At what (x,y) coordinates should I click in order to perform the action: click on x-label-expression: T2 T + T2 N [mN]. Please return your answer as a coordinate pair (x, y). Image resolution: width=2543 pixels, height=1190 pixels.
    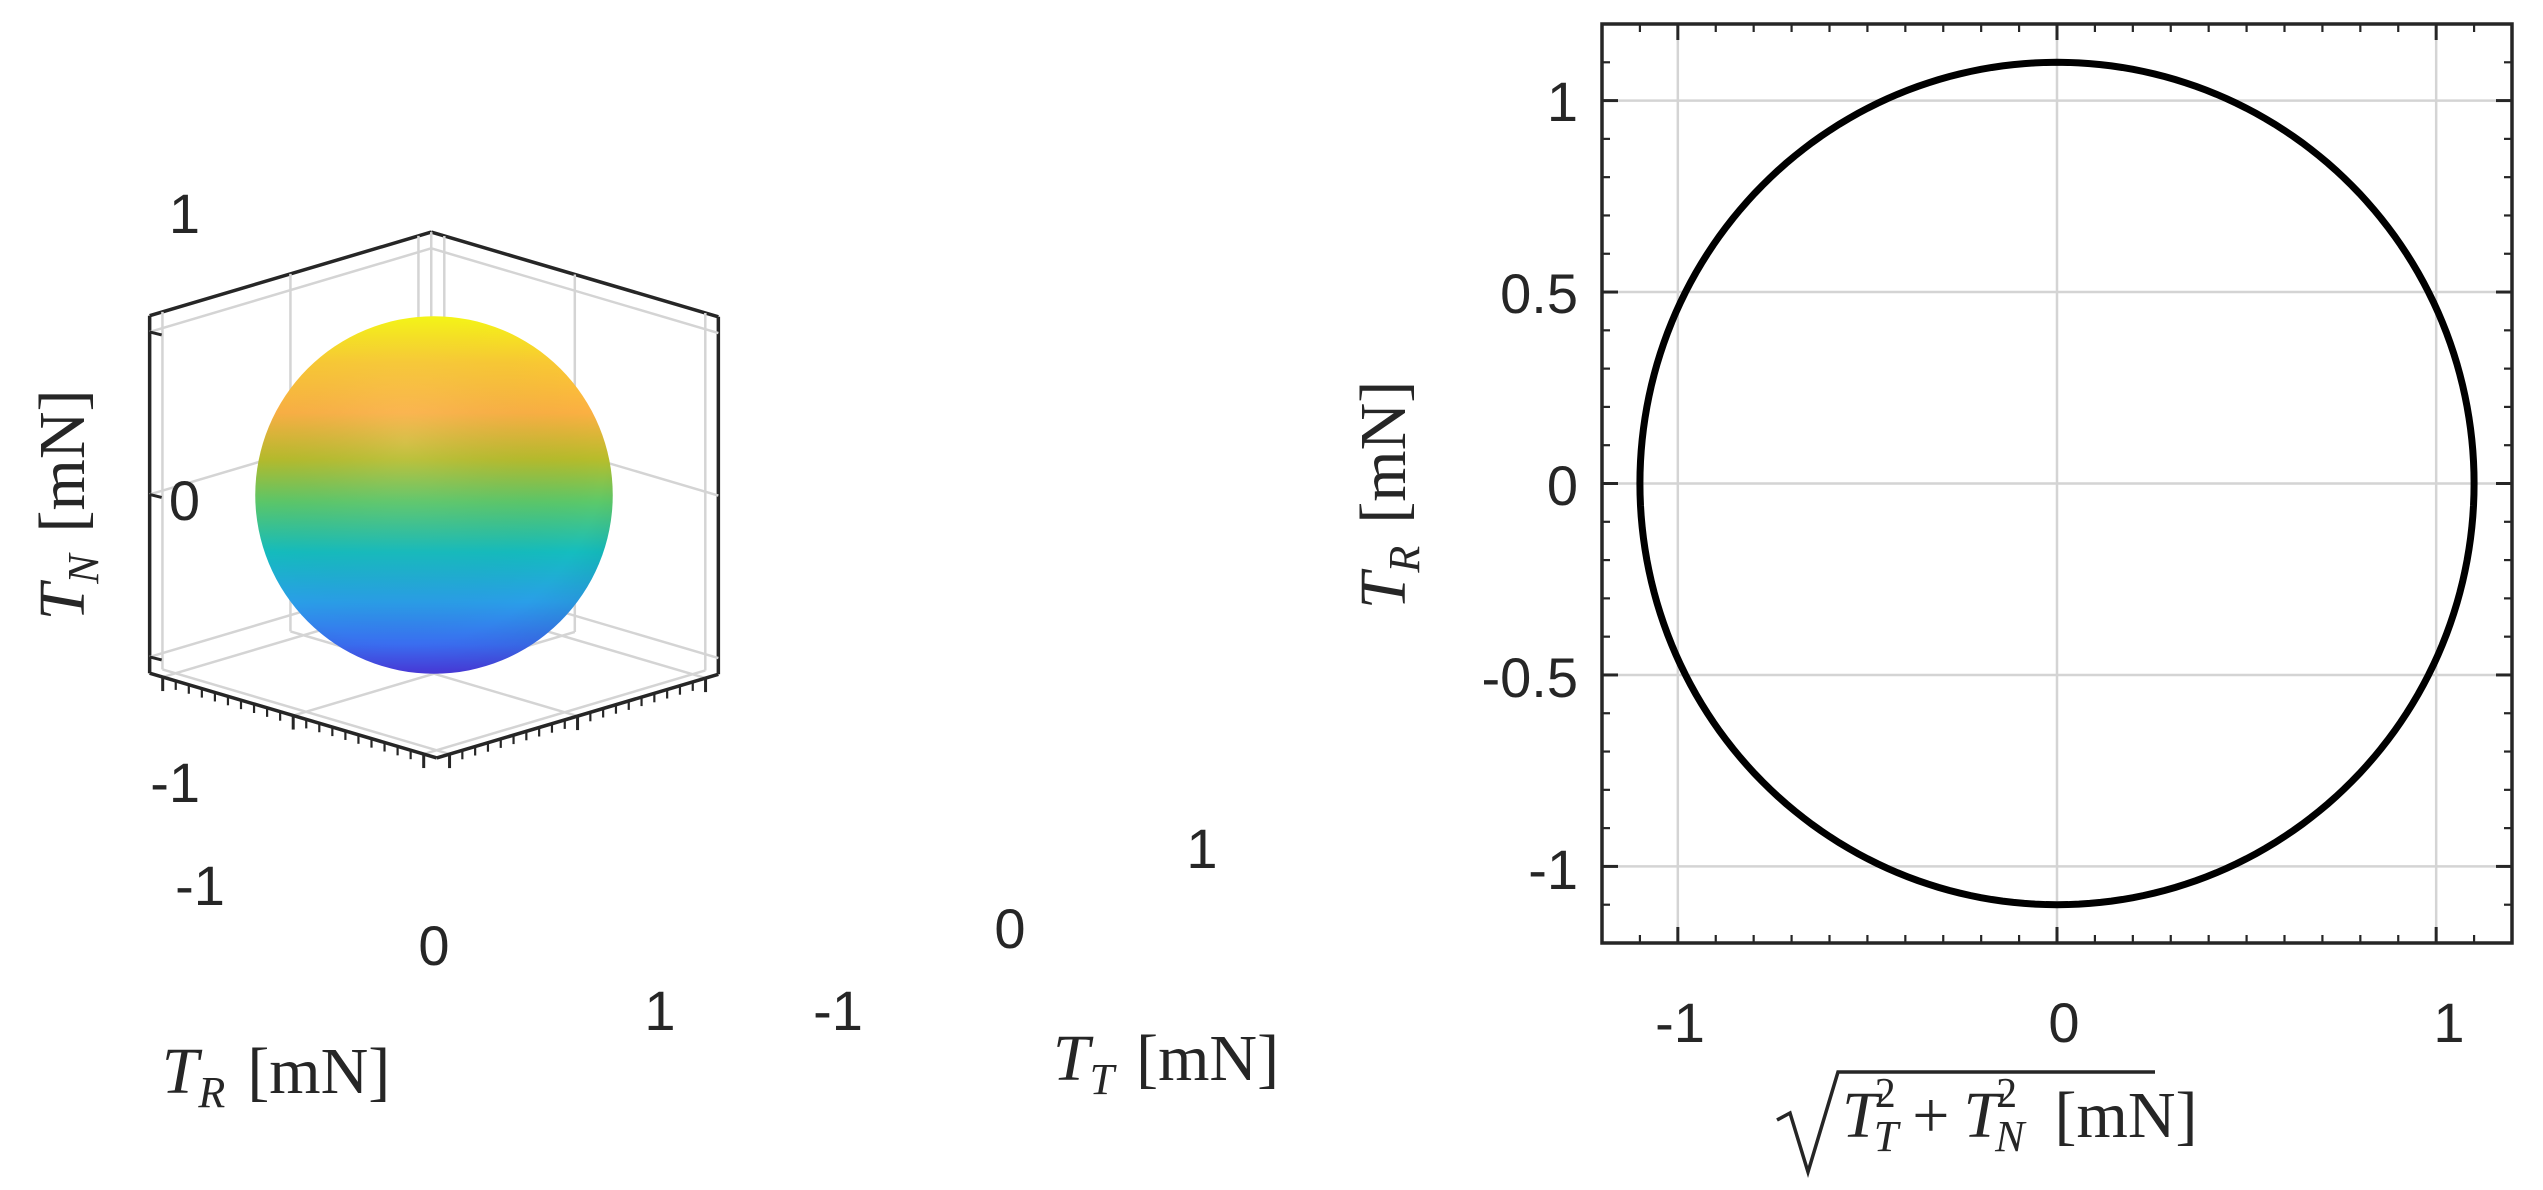
    Looking at the image, I should click on (2019, 1116).